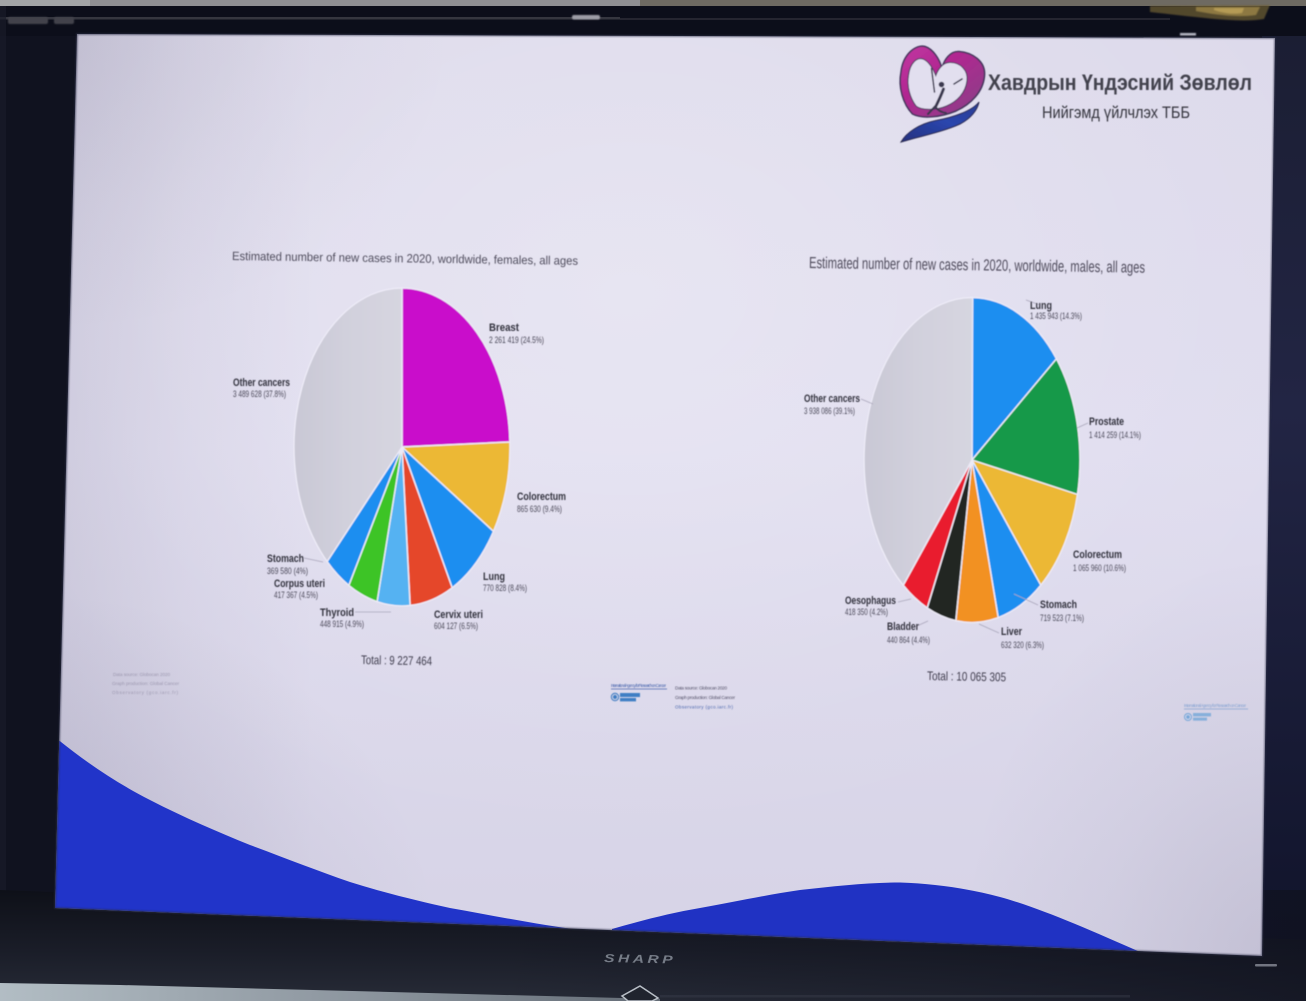 The image size is (1306, 1001). Describe the element at coordinates (1115, 435) in the screenshot. I see `svg-text: 1 414 259 (14.1%)` at that location.